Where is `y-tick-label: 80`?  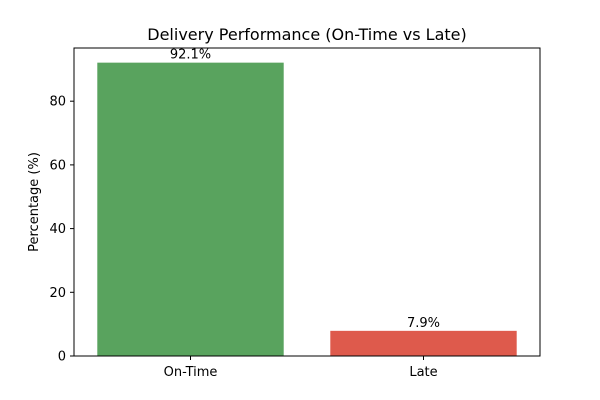
y-tick-label: 80 is located at coordinates (57, 102).